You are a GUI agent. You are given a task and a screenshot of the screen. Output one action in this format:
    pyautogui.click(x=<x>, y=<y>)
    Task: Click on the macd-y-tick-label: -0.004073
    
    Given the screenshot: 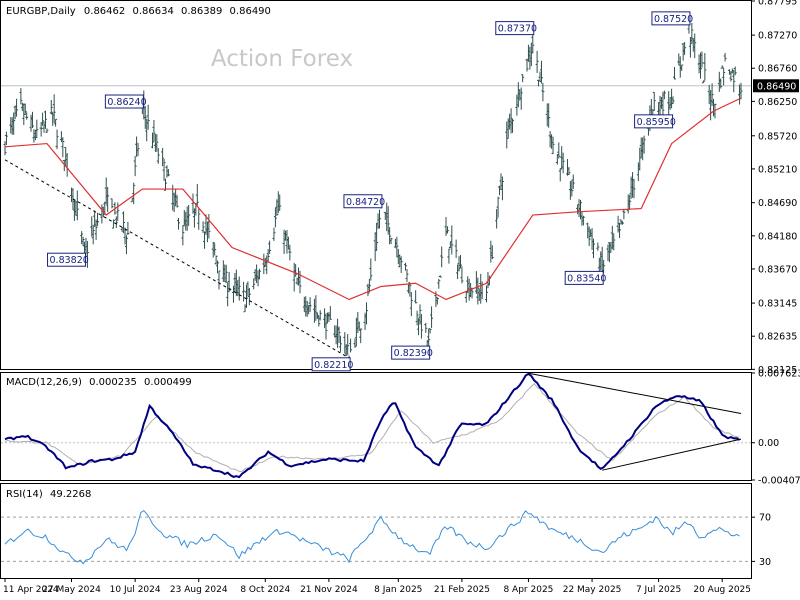 What is the action you would take?
    pyautogui.click(x=779, y=481)
    